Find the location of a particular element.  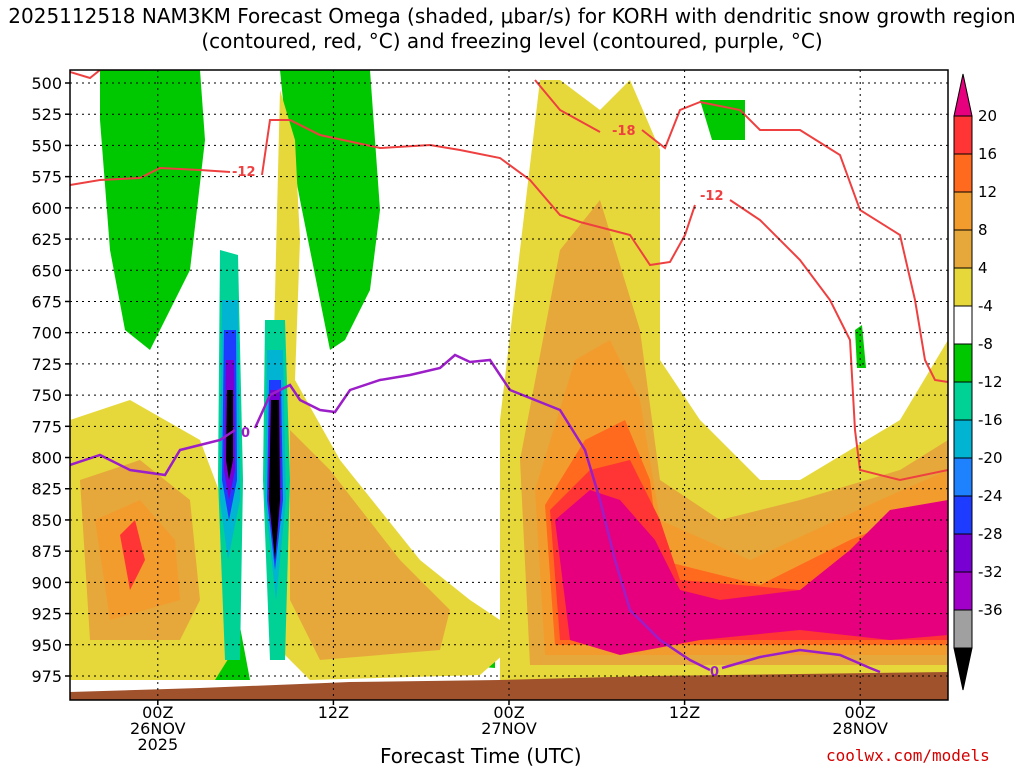

y-tick-label: 550 is located at coordinates (46, 145).